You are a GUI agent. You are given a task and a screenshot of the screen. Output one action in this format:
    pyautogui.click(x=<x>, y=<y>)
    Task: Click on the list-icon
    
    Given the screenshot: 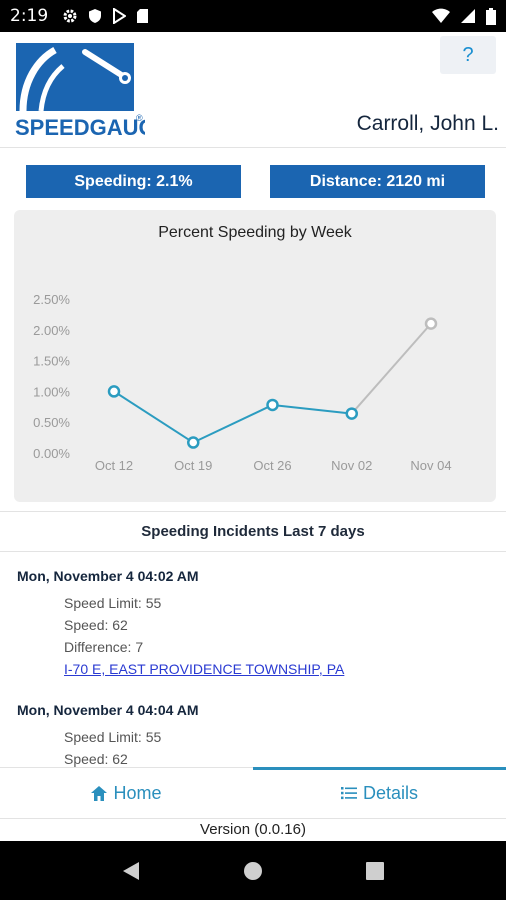 What is the action you would take?
    pyautogui.click(x=348, y=793)
    